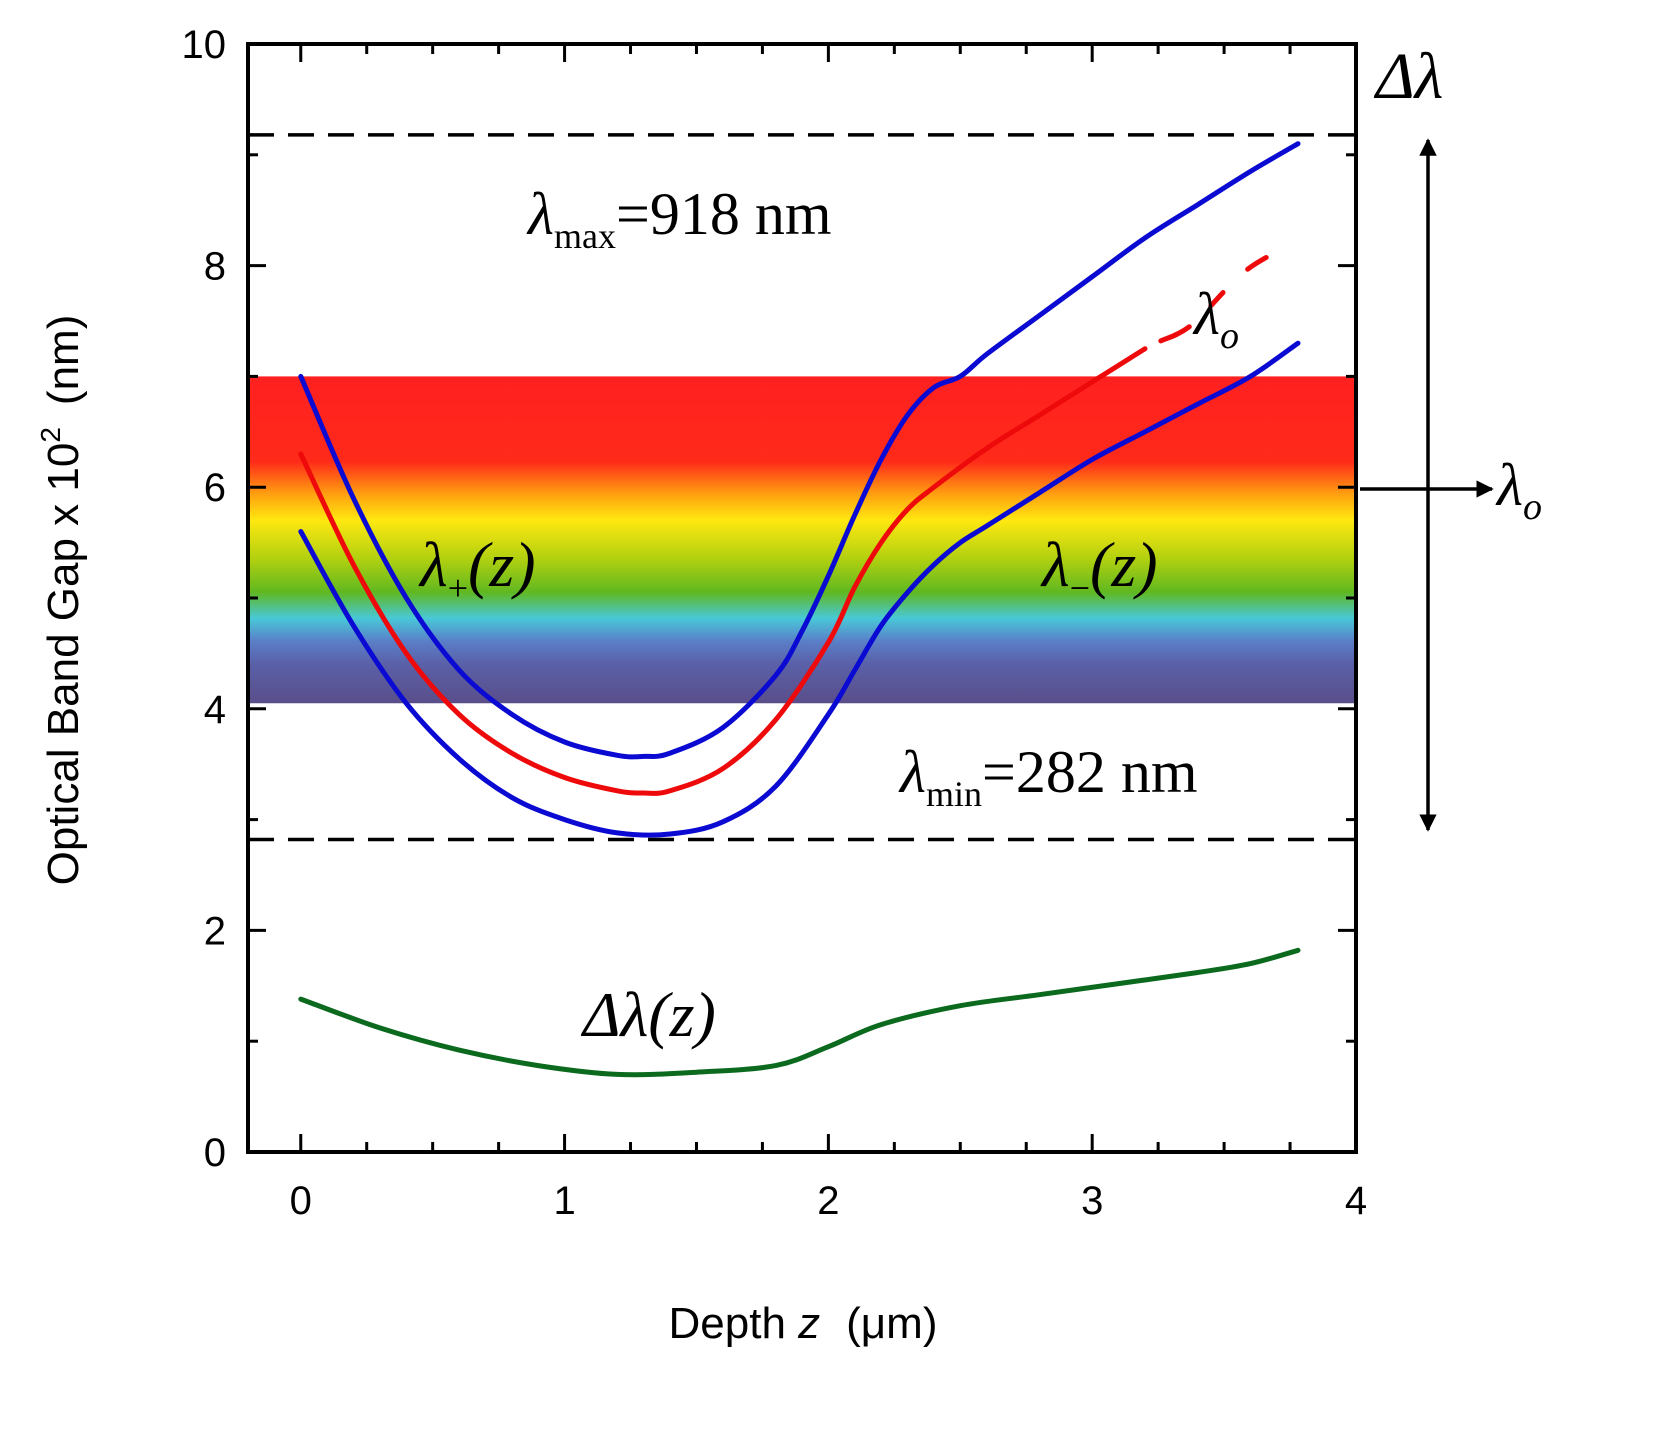 This screenshot has height=1438, width=1656. Describe the element at coordinates (648, 1014) in the screenshot. I see `delta-lambda-curve-label: Δλ(z)` at that location.